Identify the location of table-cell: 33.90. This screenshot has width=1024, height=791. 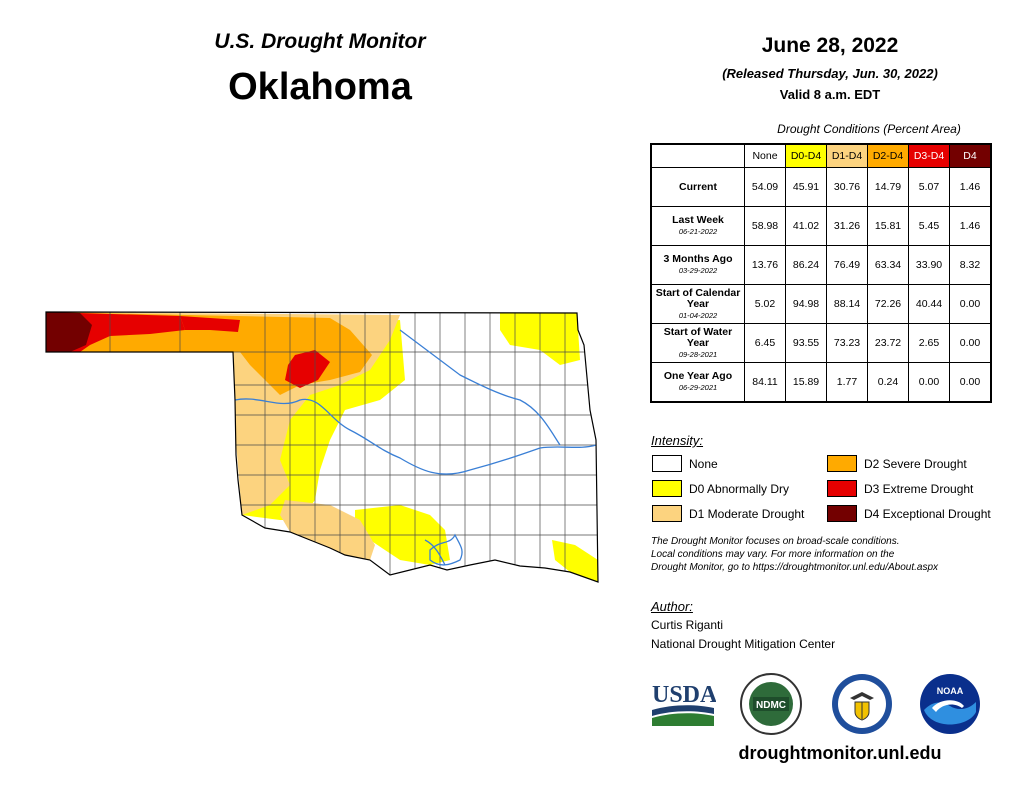
(929, 265).